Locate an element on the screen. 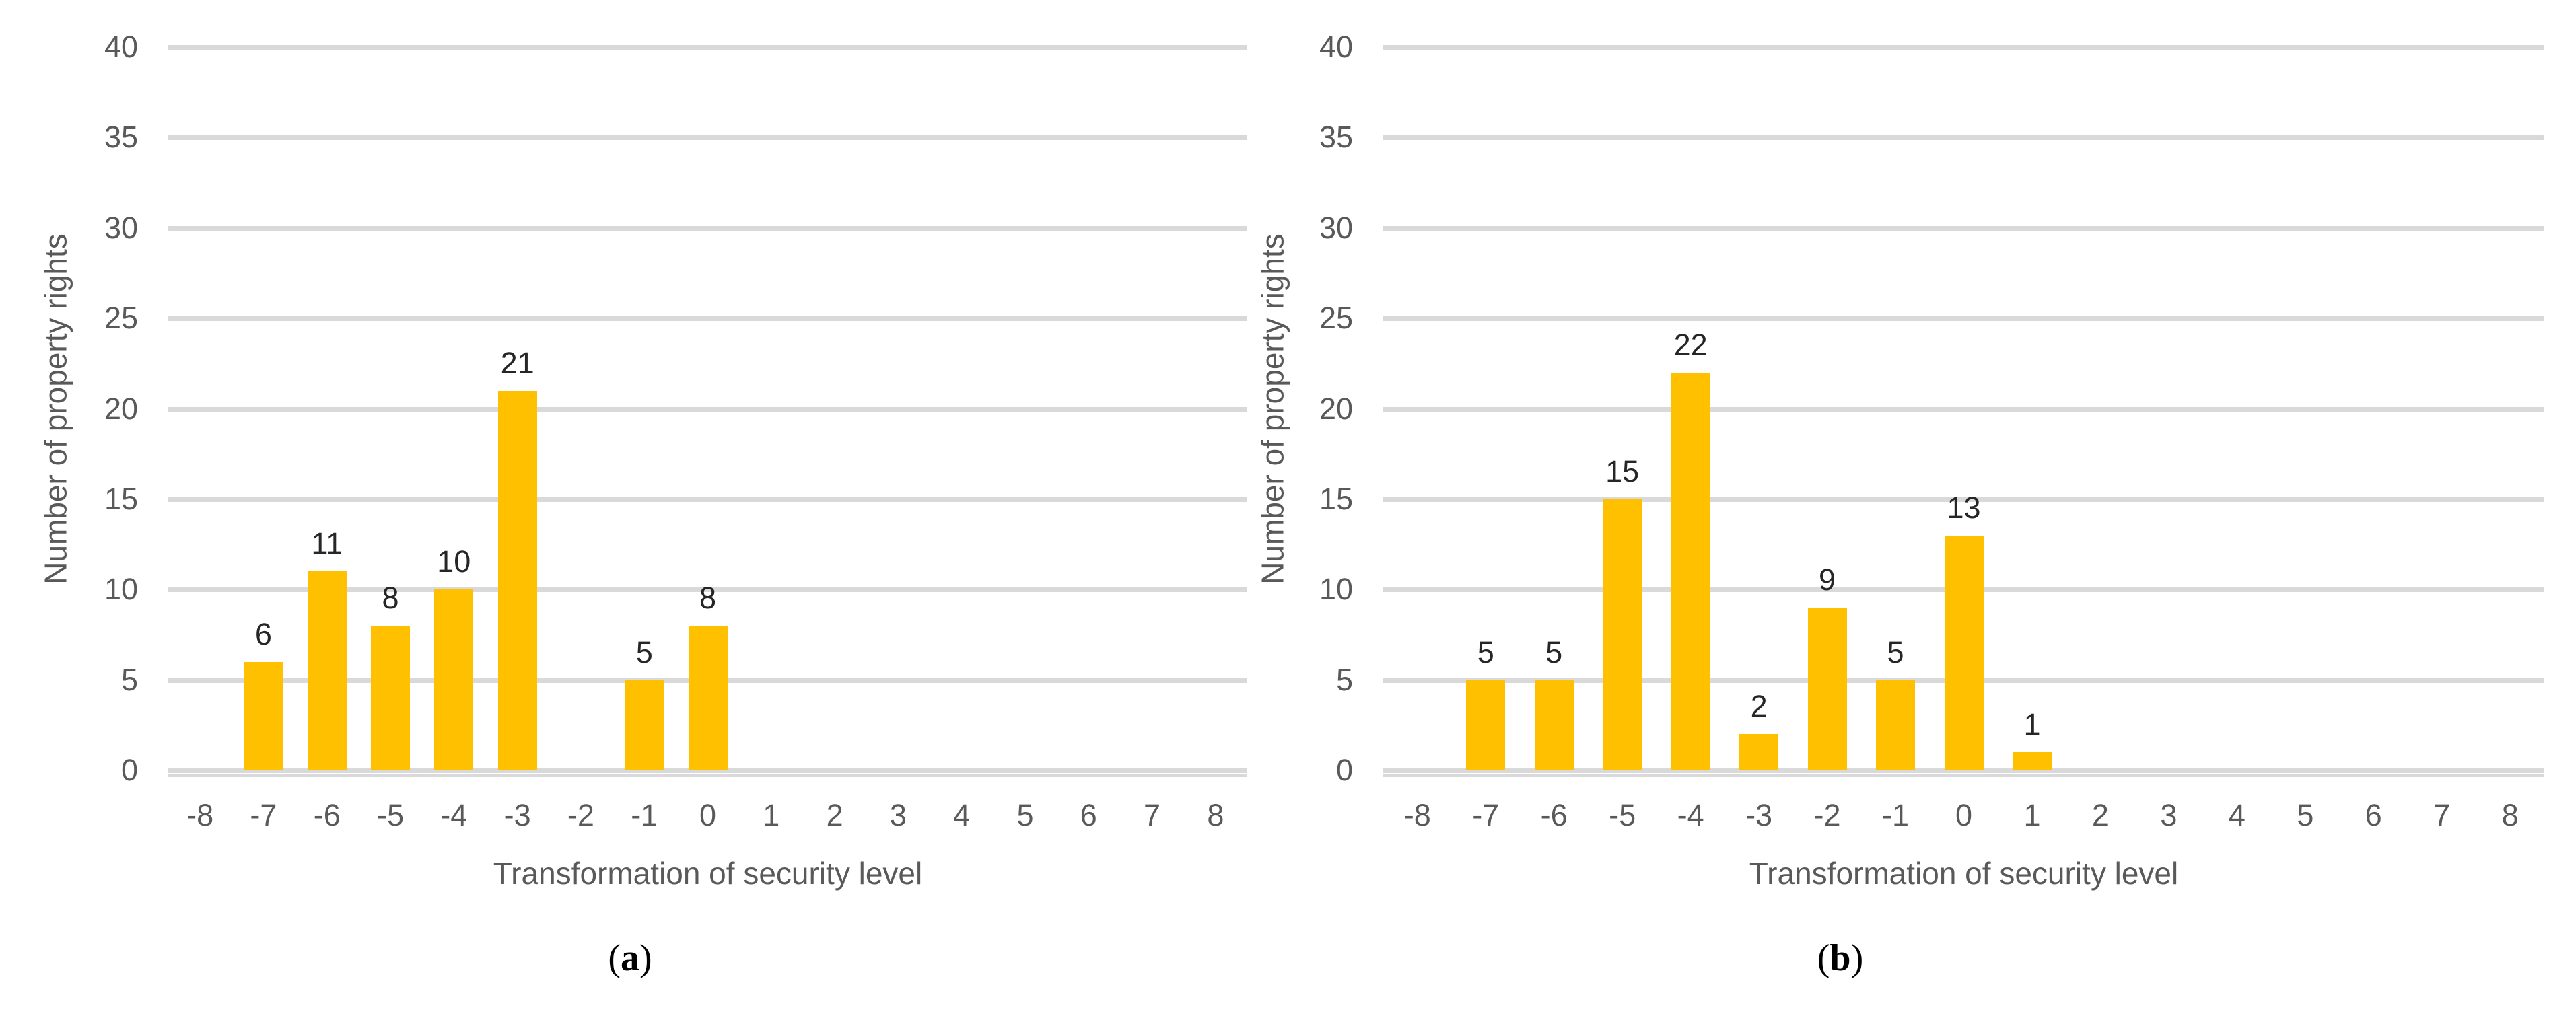 The height and width of the screenshot is (1022, 2576). x-axis-title: Transformation of security level is located at coordinates (1964, 873).